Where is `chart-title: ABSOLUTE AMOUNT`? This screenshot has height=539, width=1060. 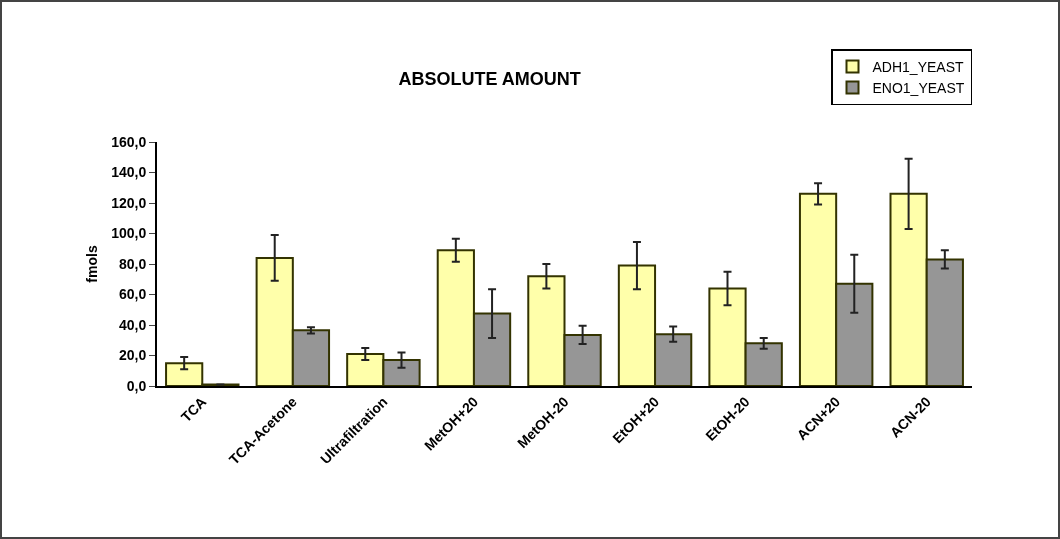
chart-title: ABSOLUTE AMOUNT is located at coordinates (489, 78).